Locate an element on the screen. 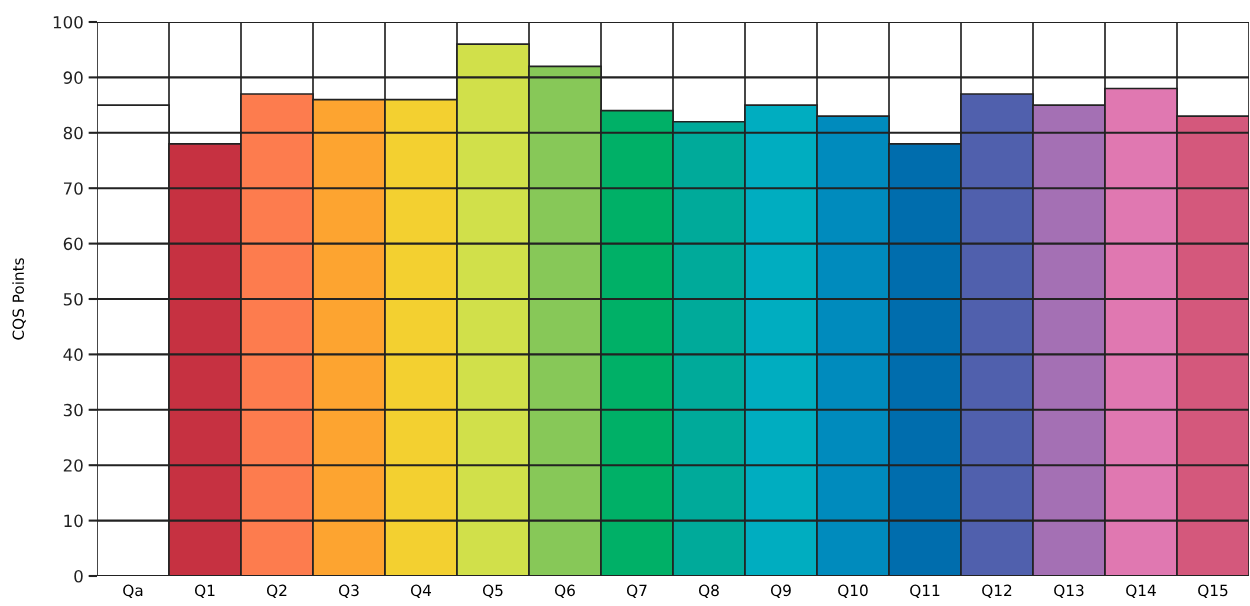 This screenshot has width=1250, height=606. x-tick-label: Q3 is located at coordinates (348, 591).